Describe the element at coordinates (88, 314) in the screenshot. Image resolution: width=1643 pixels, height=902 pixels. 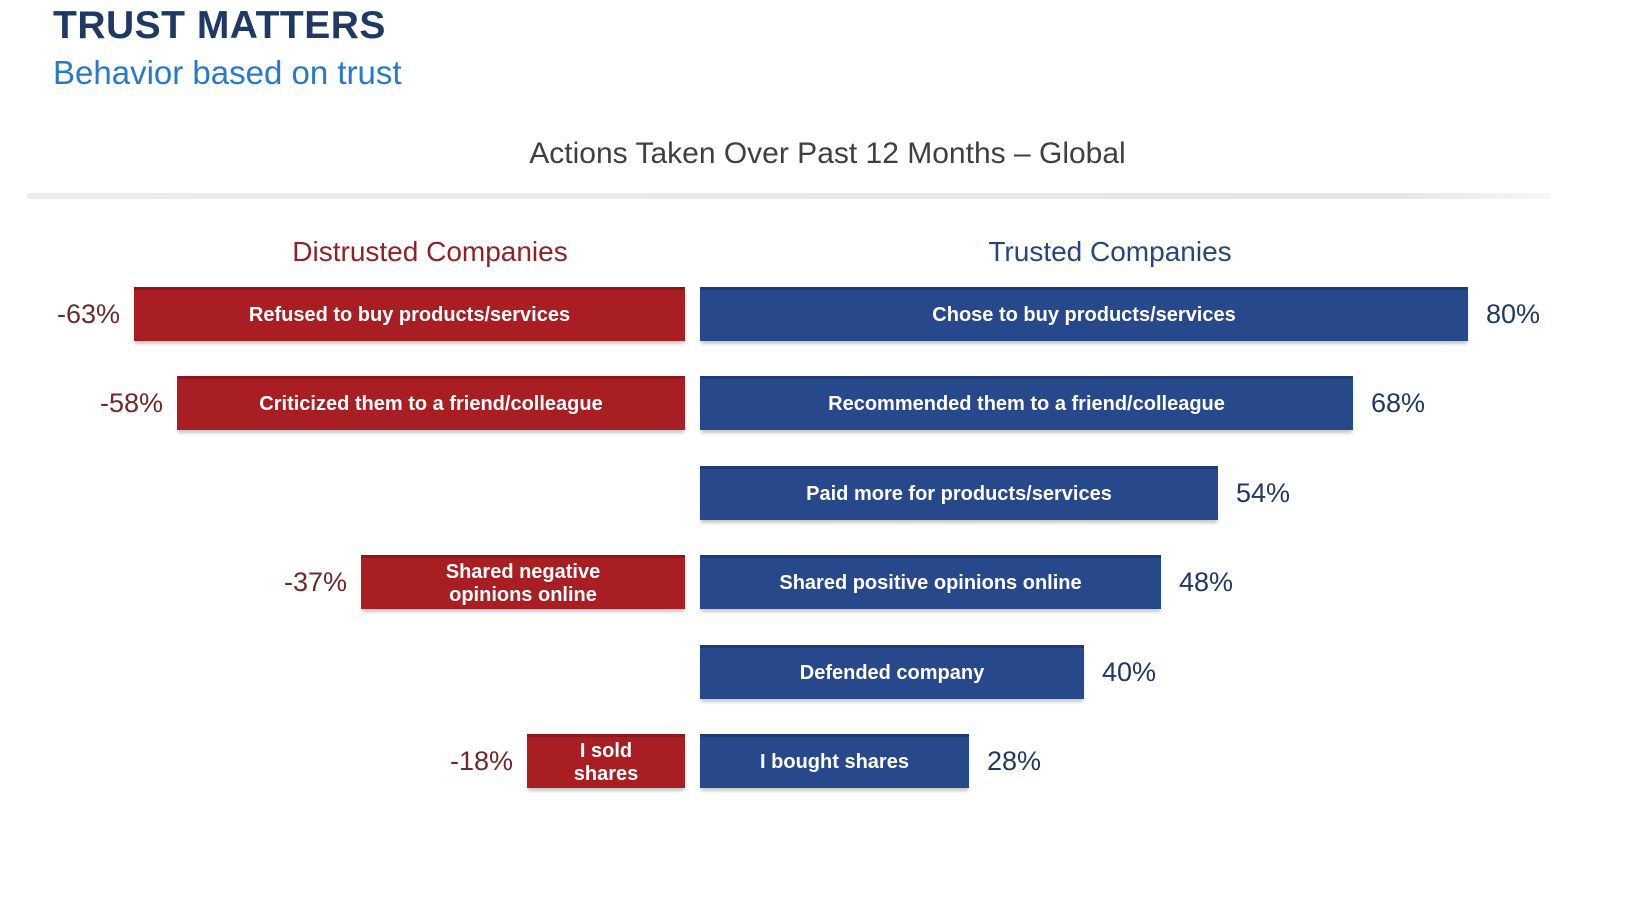
I see `distrusted-value-label: -63%` at that location.